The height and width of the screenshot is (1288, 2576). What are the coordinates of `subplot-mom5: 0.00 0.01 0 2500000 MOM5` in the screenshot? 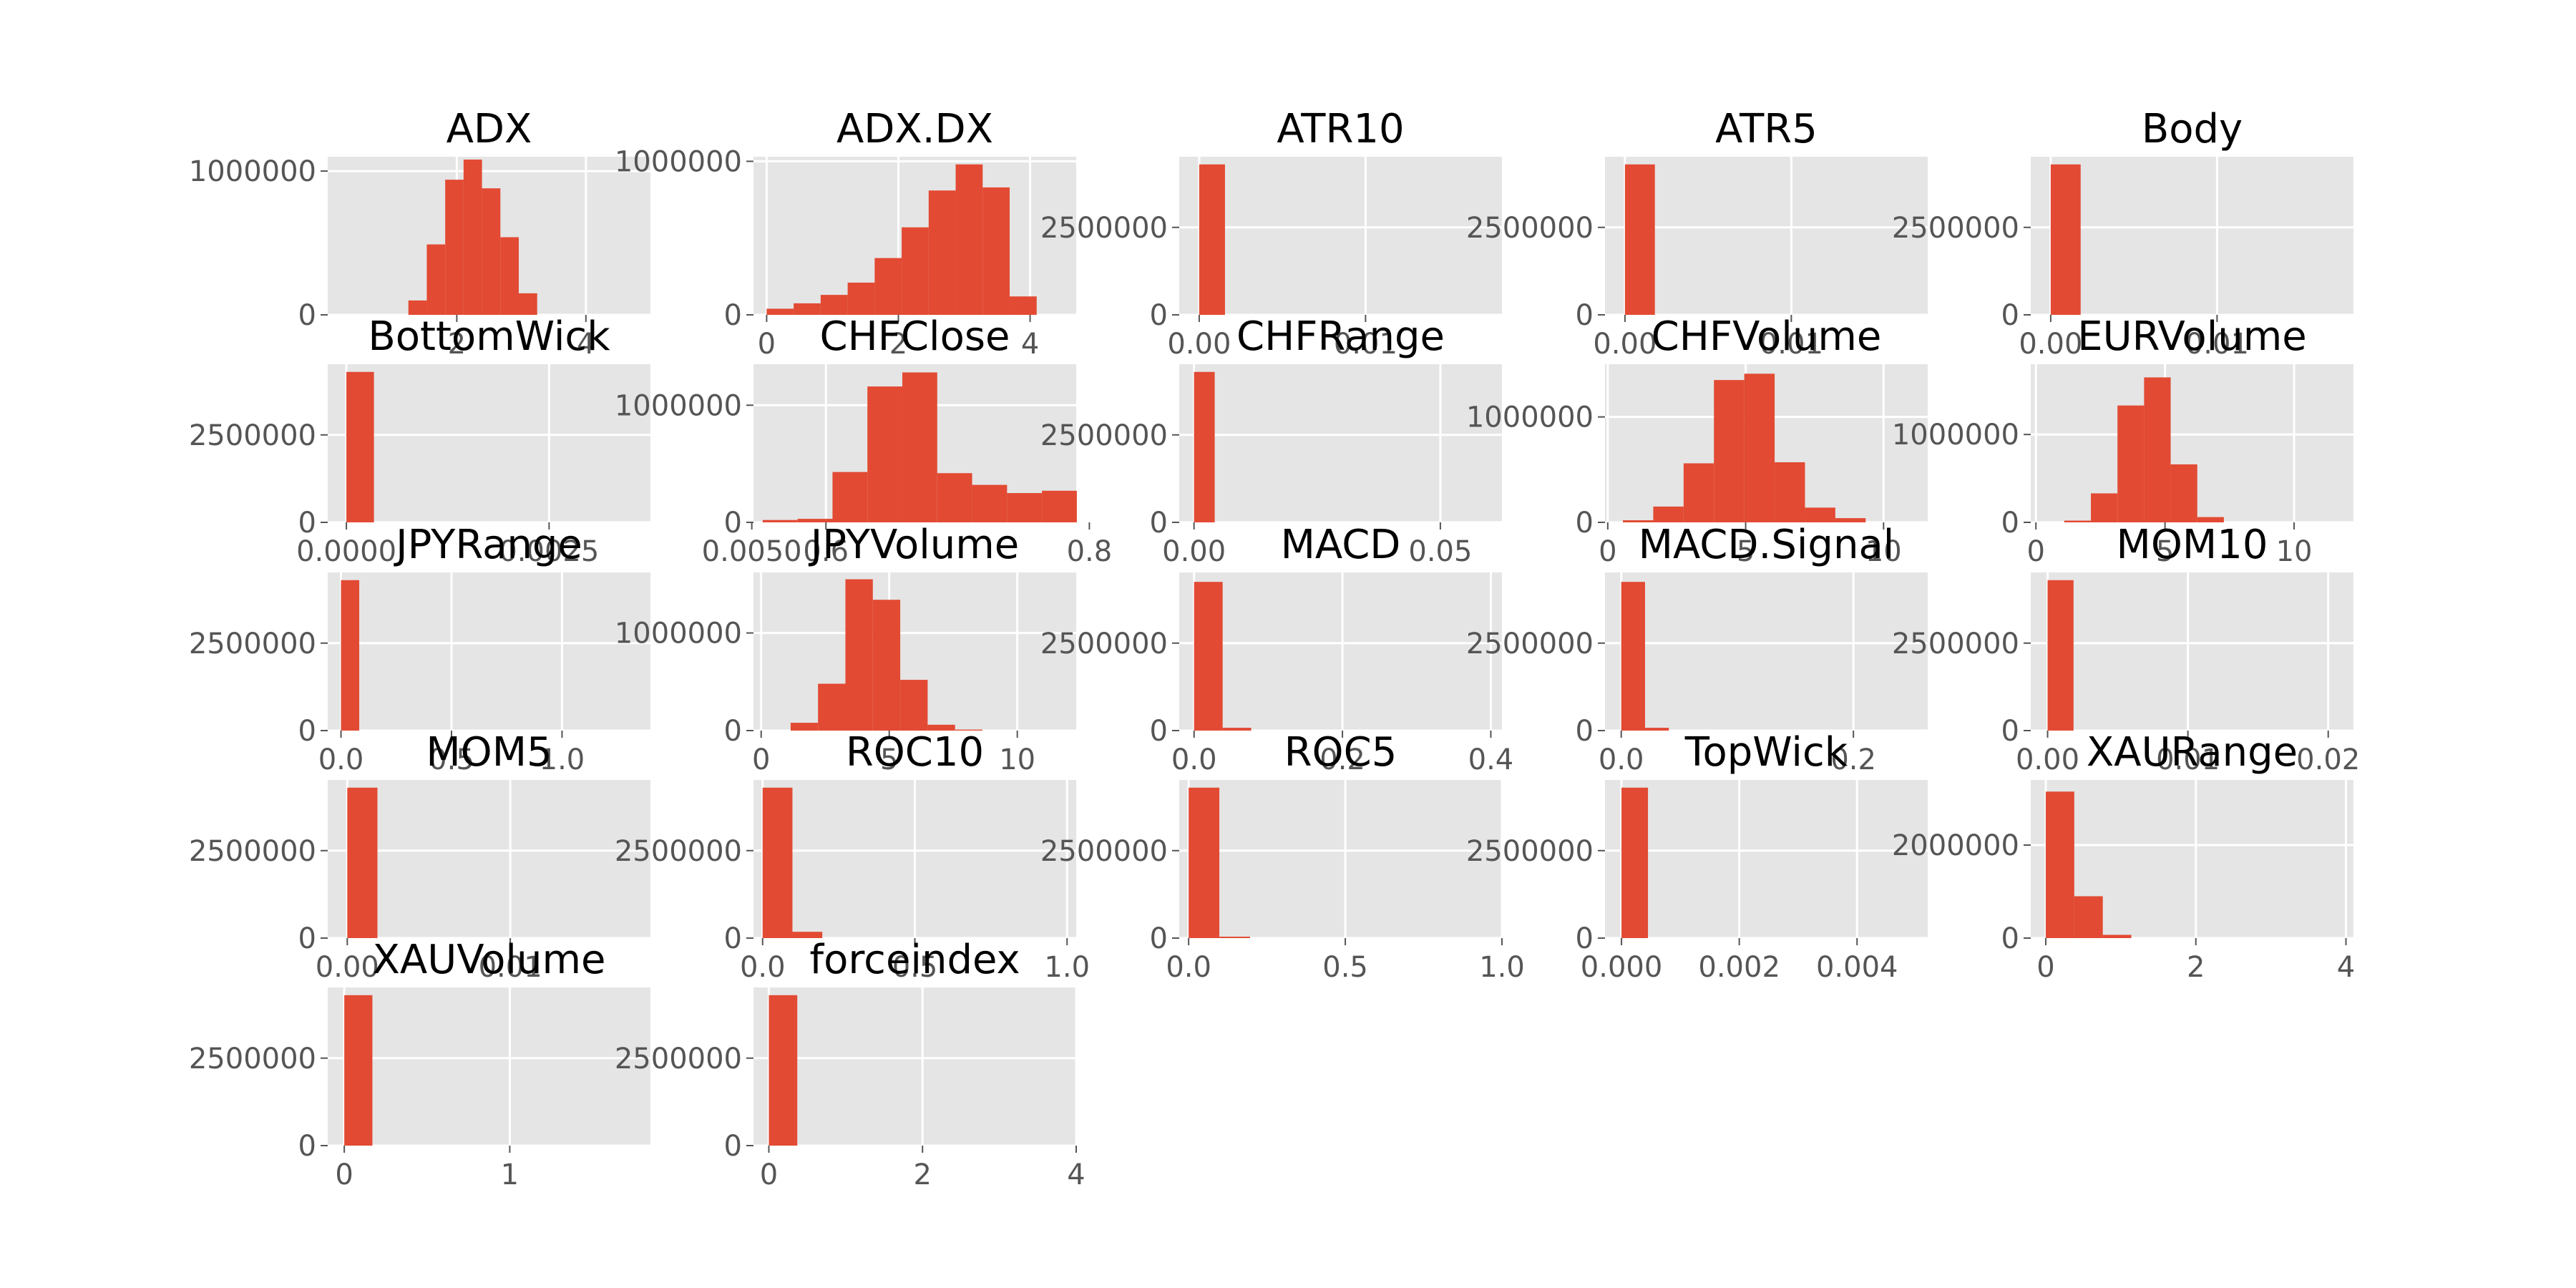 It's located at (419, 856).